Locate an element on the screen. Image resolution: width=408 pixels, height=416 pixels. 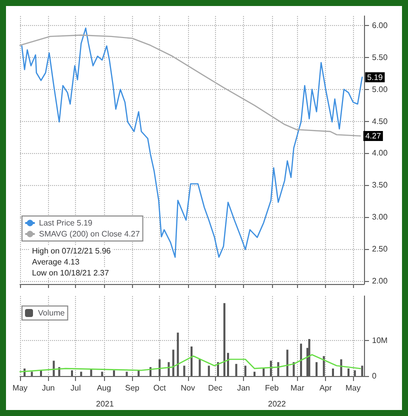
y-tick-label: 3.00 is located at coordinates (380, 217).